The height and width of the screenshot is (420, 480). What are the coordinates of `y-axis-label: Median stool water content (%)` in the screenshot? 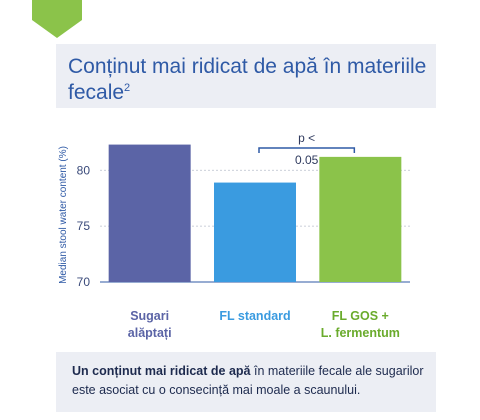 It's located at (63, 215).